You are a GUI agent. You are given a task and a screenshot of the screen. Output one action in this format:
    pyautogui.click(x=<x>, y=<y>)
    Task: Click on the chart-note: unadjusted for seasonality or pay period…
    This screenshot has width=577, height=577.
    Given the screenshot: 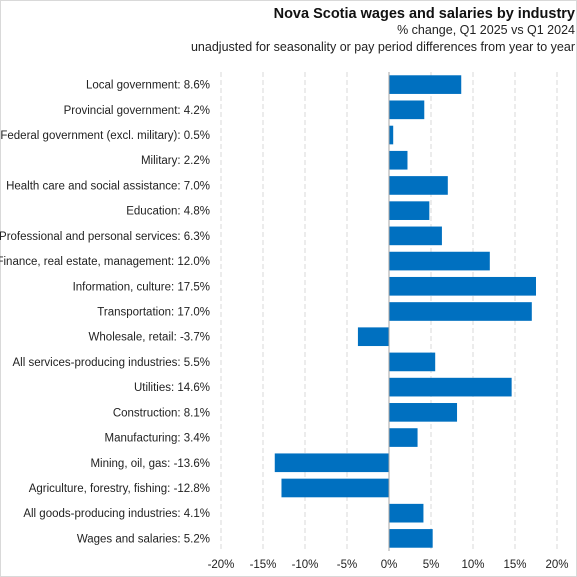 What is the action you would take?
    pyautogui.click(x=382, y=47)
    